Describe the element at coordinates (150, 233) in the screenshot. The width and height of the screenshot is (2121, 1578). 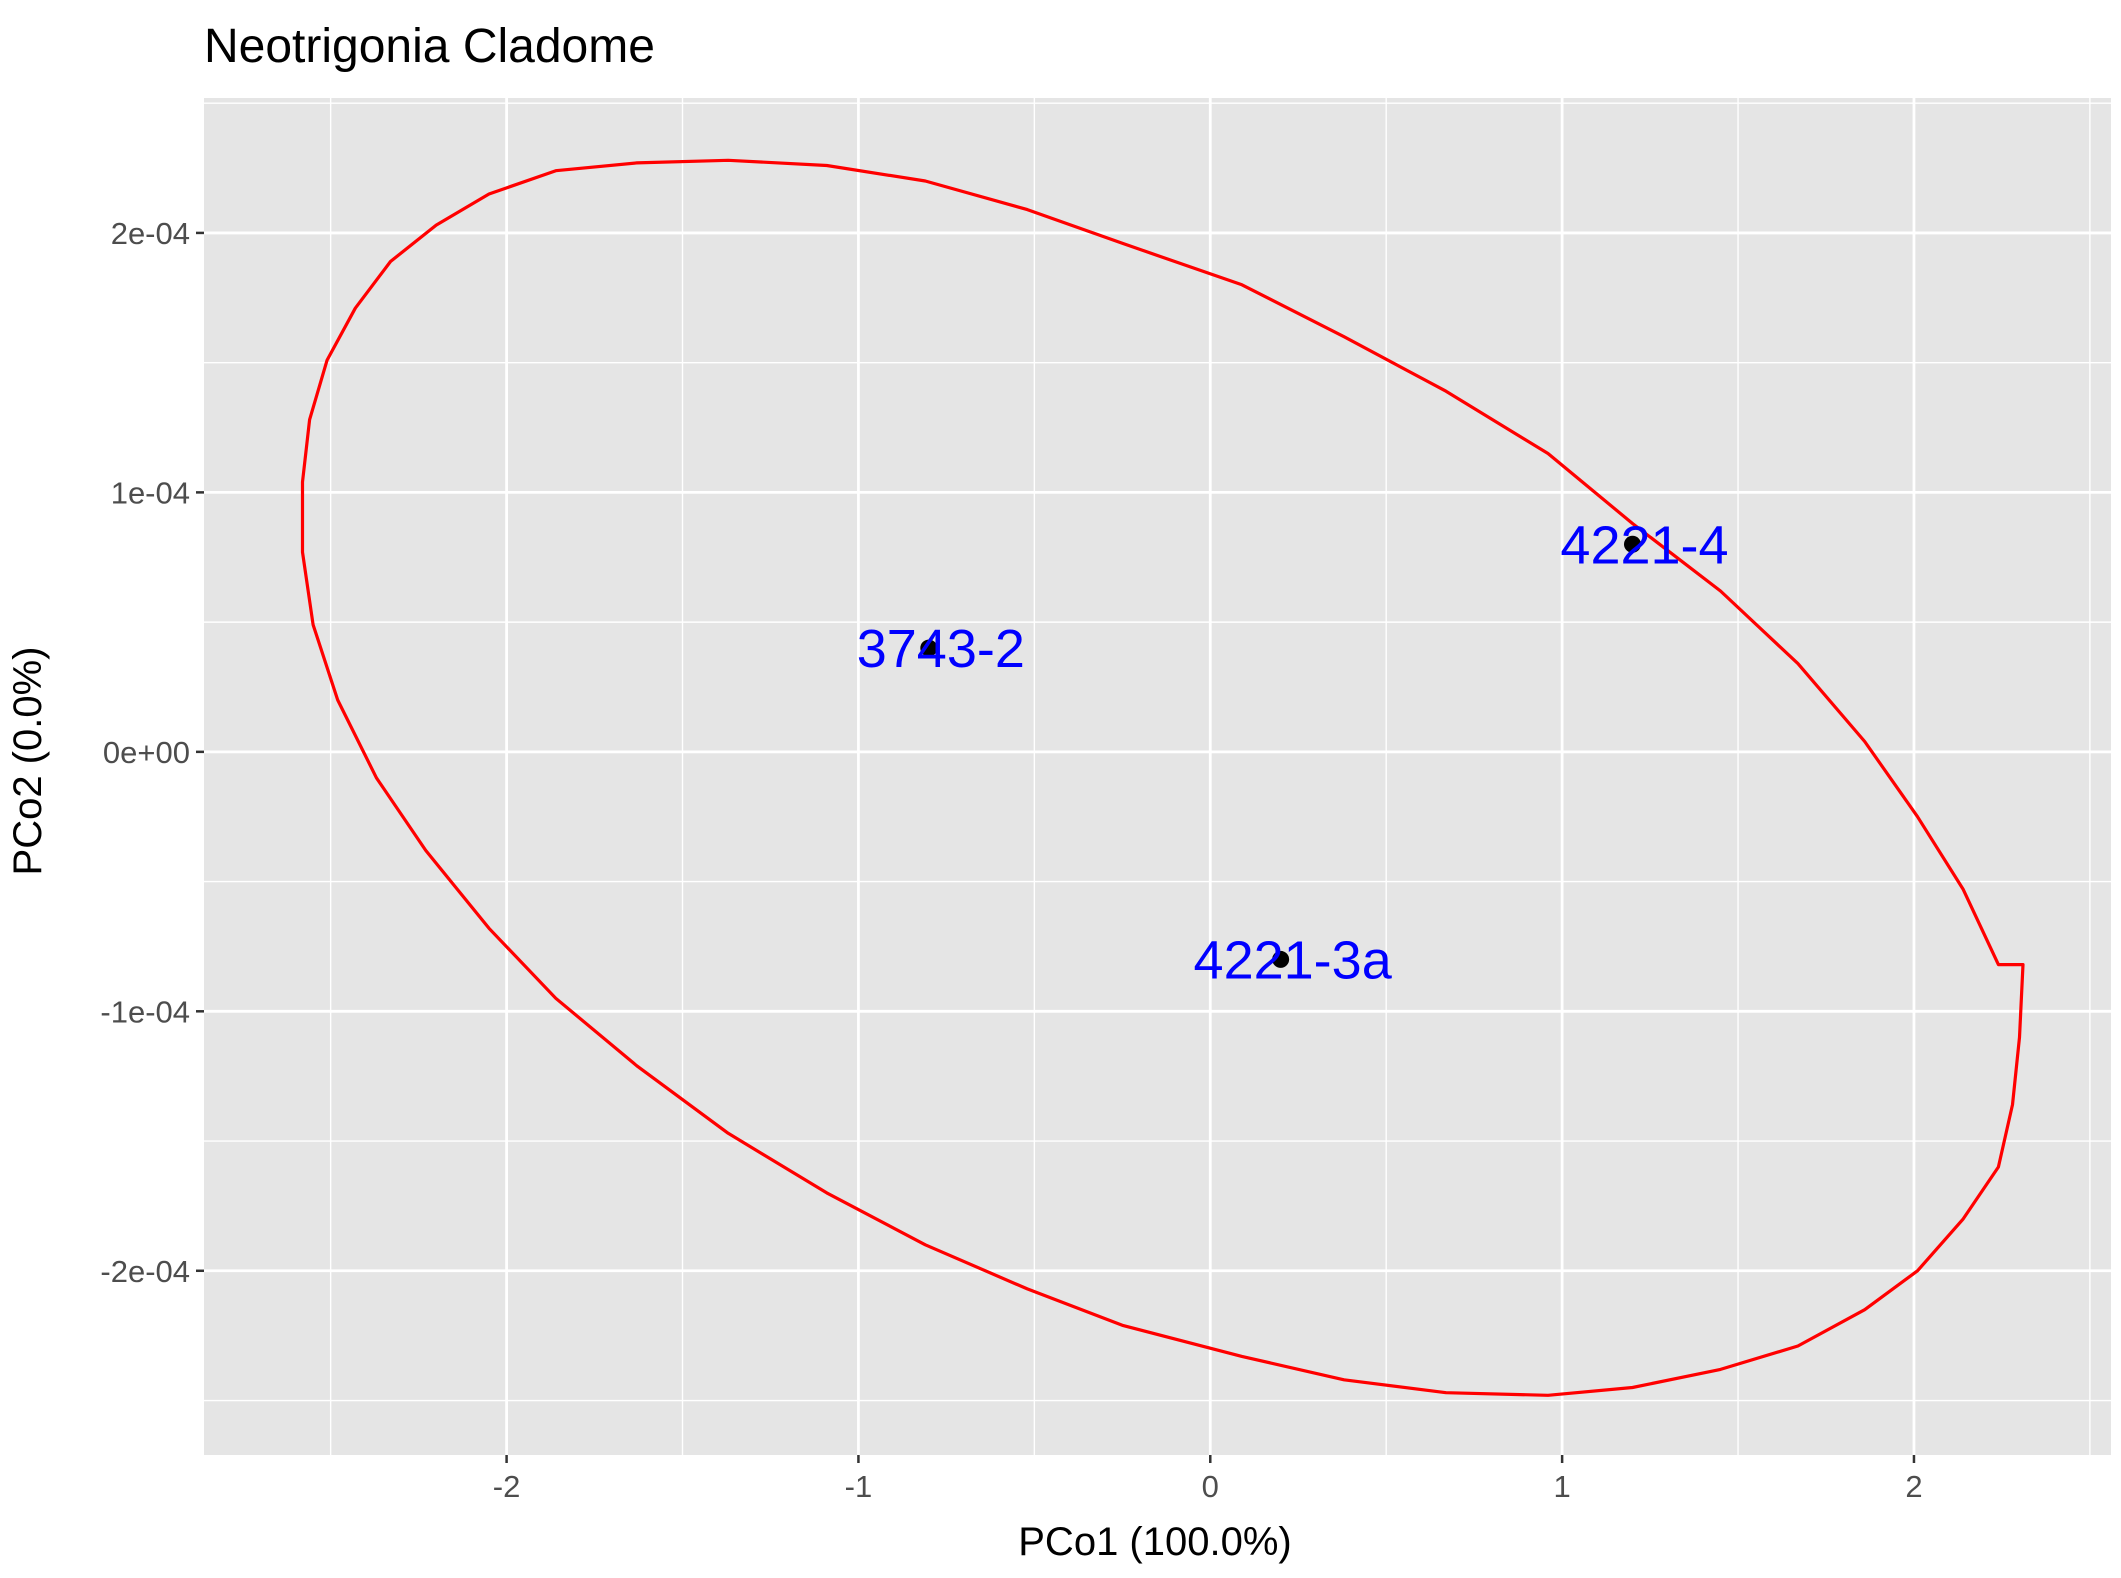
I see `y-tick-label: 2e-04` at that location.